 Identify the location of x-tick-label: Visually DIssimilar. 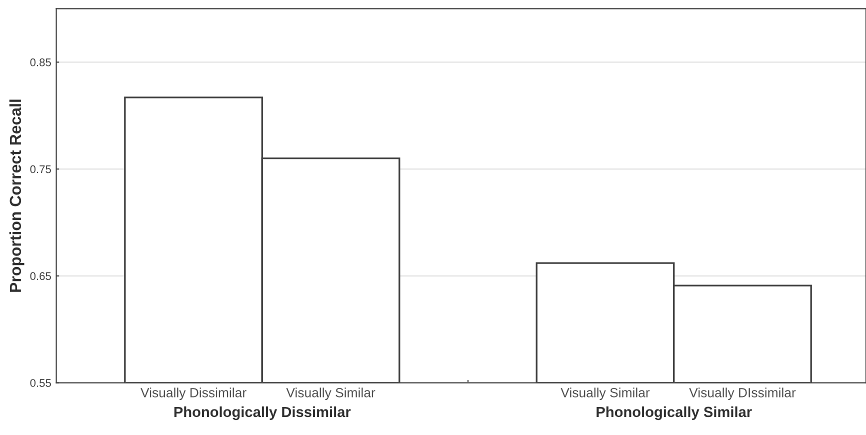
(742, 394).